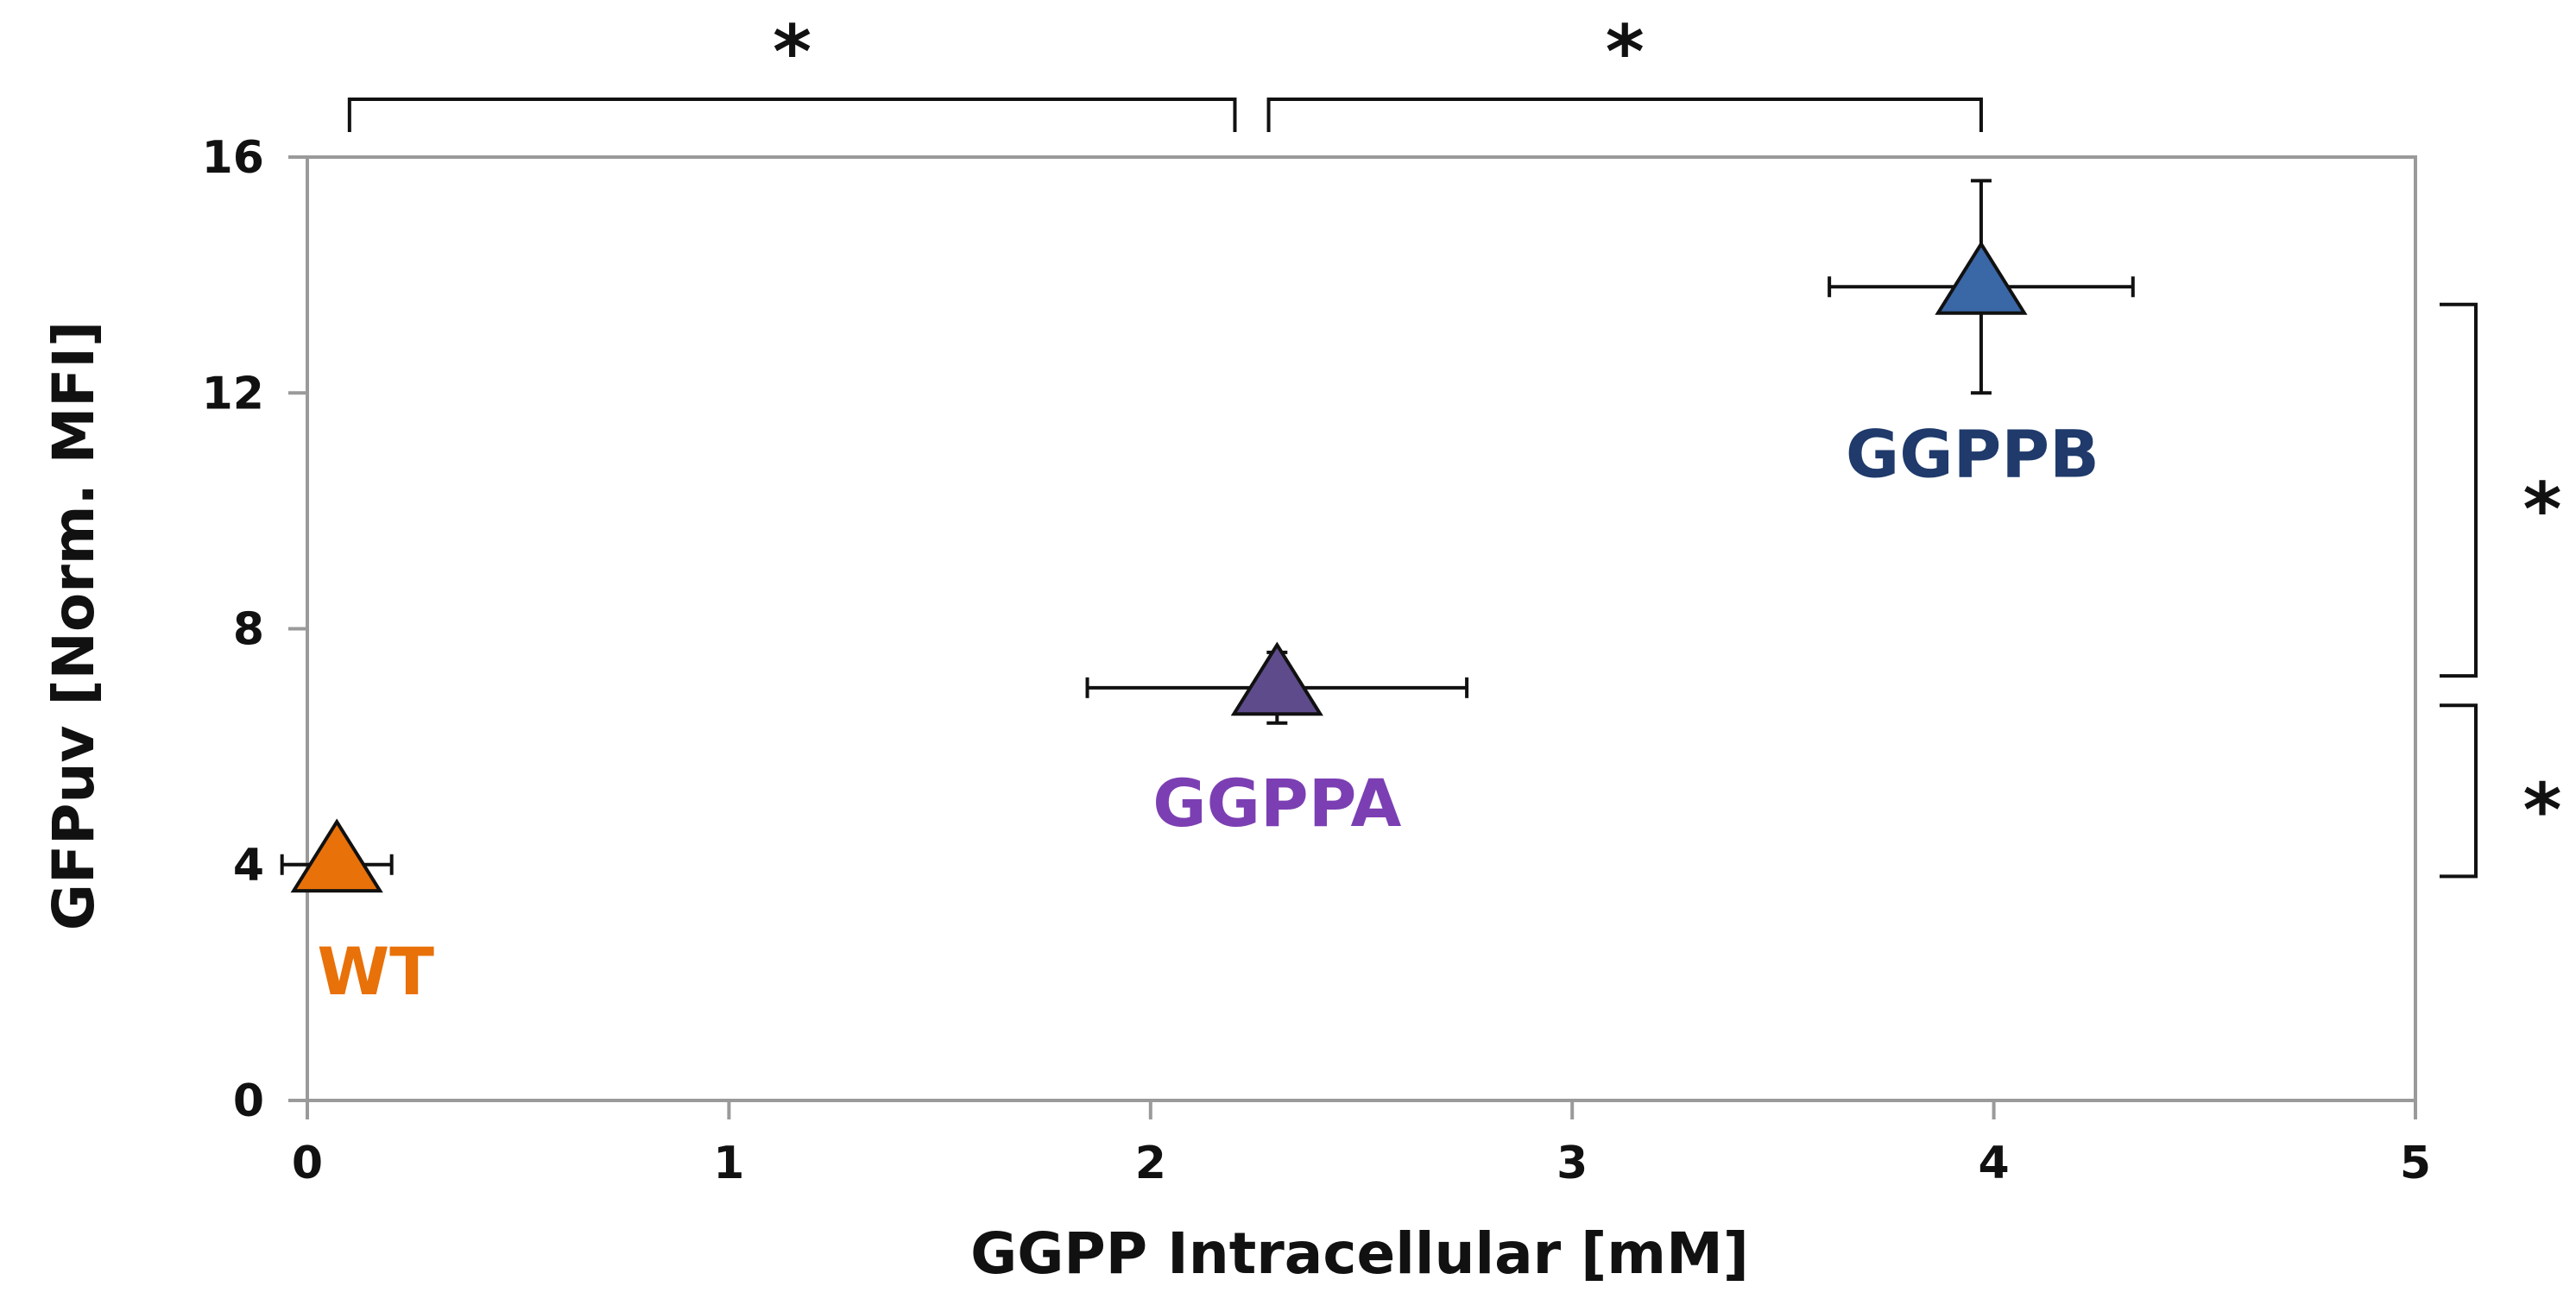 This screenshot has height=1305, width=2576. What do you see at coordinates (233, 394) in the screenshot?
I see `y-tick-label: 12` at bounding box center [233, 394].